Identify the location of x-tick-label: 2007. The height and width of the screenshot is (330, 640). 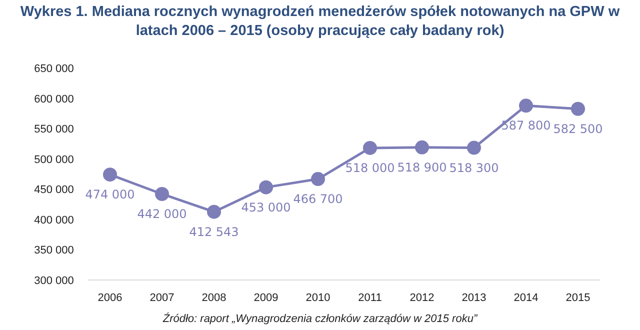
(162, 298).